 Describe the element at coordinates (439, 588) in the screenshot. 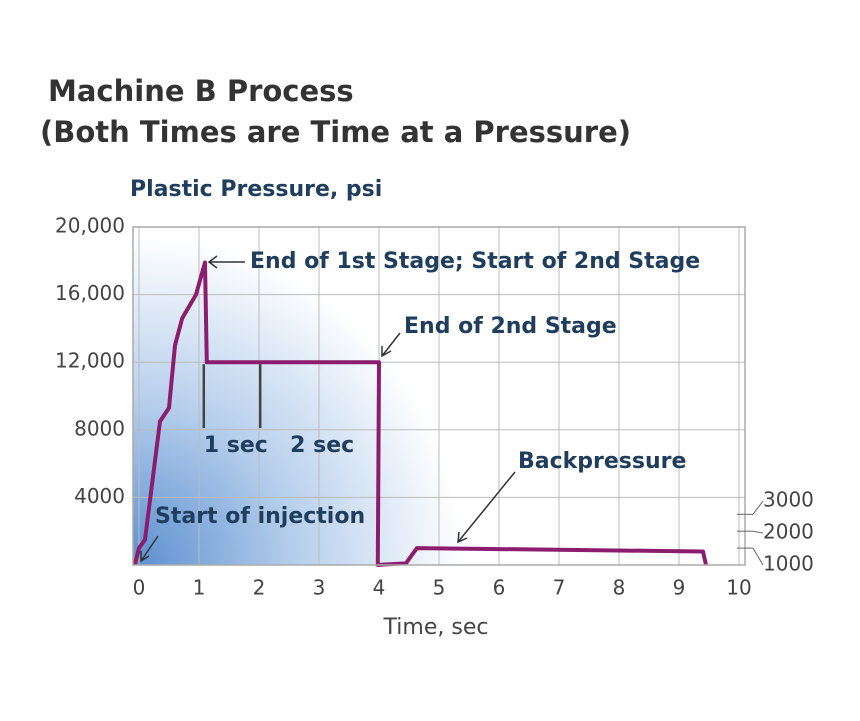

I see `x-tick-label: 5` at that location.